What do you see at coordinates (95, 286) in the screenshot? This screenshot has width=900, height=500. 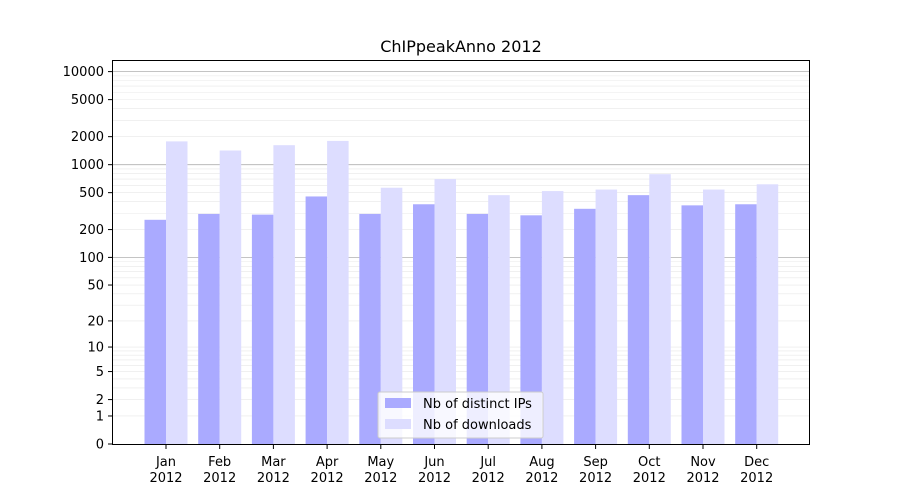 I see `y-tick-label: 50` at bounding box center [95, 286].